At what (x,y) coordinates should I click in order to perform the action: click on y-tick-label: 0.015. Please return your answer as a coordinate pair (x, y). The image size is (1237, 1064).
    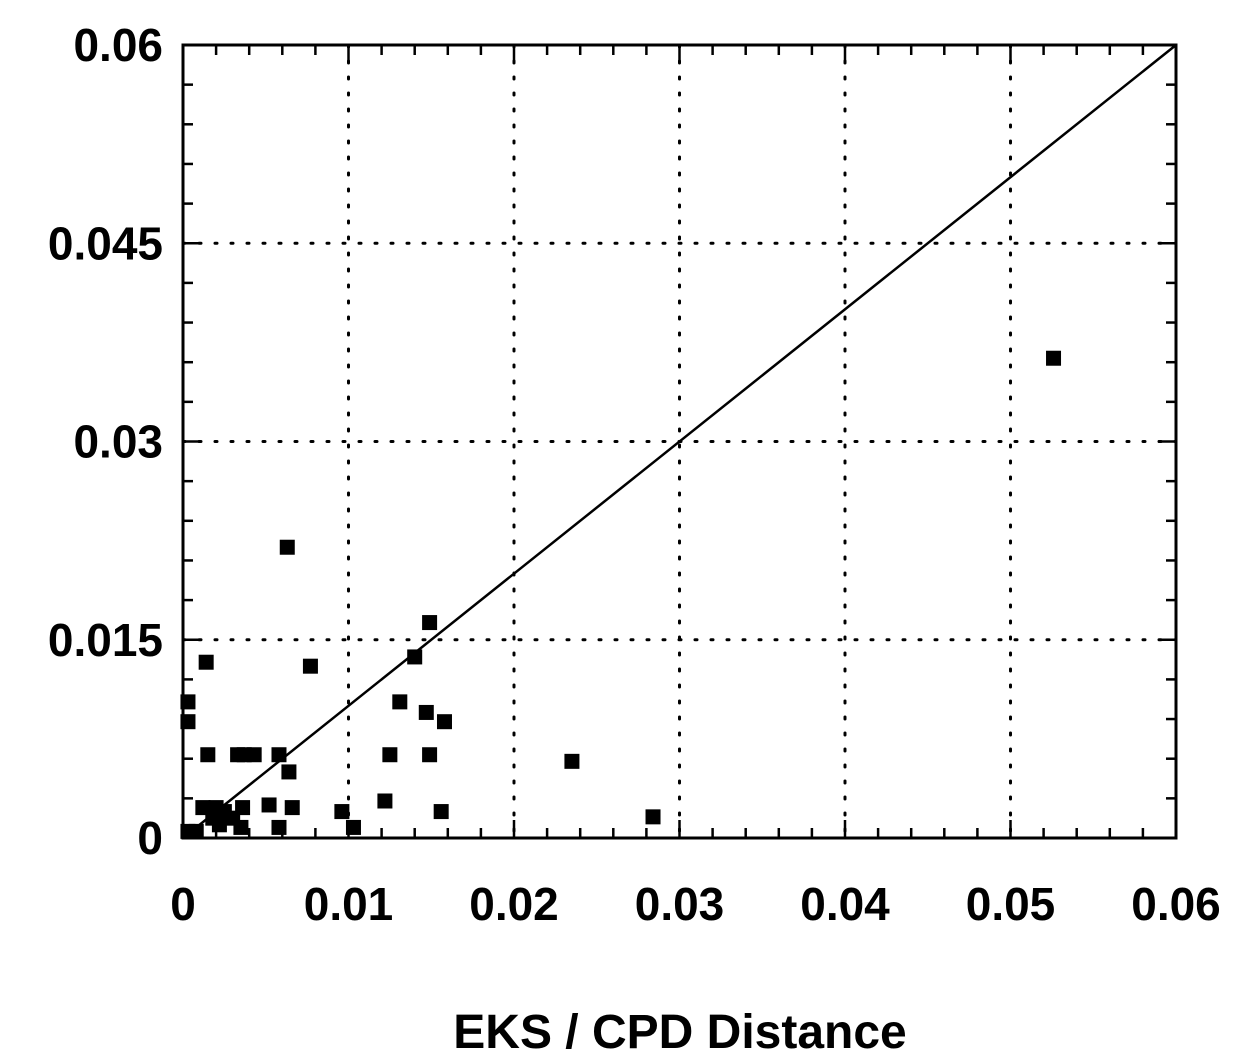
    Looking at the image, I should click on (105, 640).